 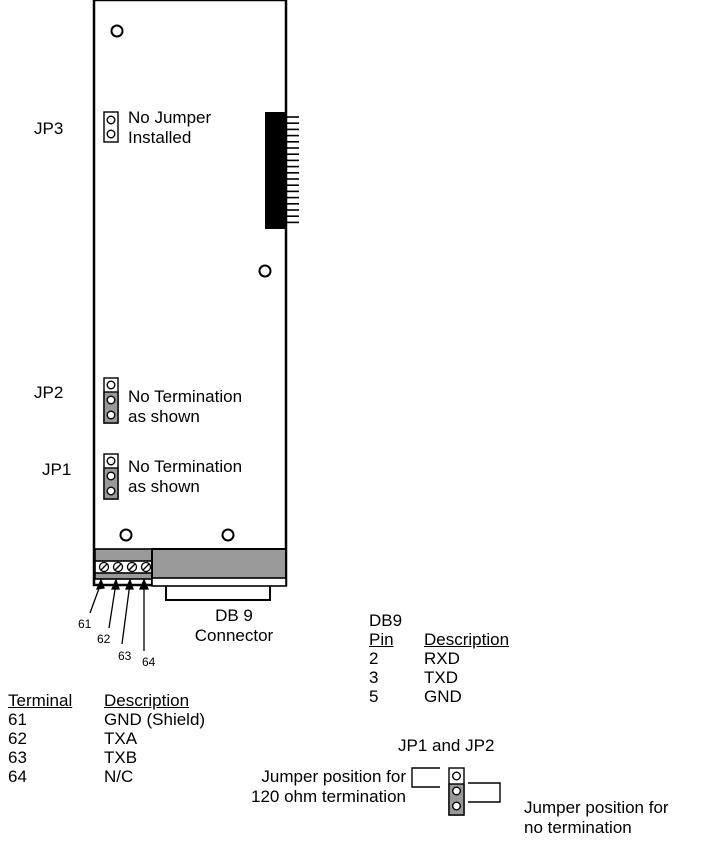 I want to click on jumper-no-term-outline, so click(x=484, y=792).